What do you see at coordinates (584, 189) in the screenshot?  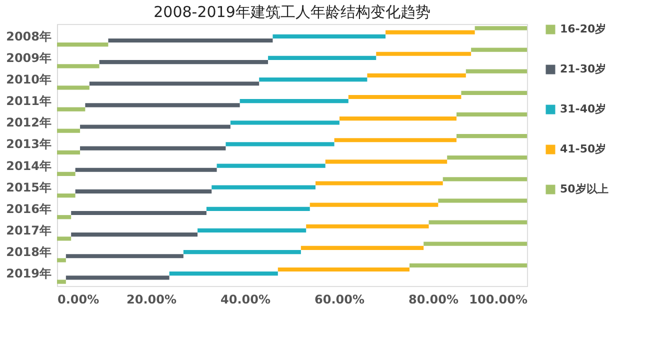 I see `legend-label: 50岁以上` at bounding box center [584, 189].